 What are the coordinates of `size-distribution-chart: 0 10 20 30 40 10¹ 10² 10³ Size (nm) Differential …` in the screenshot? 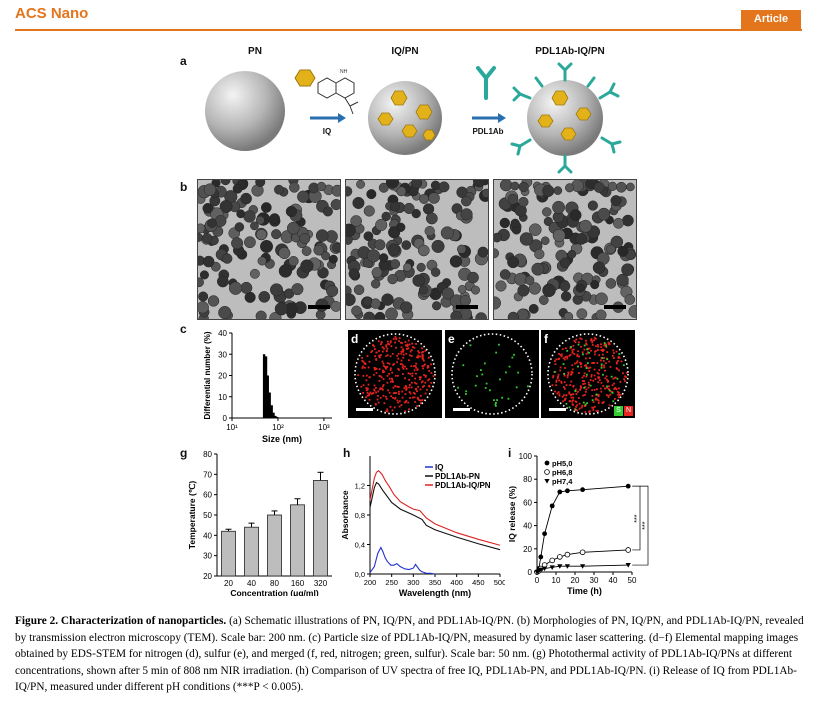 It's located at (267, 386).